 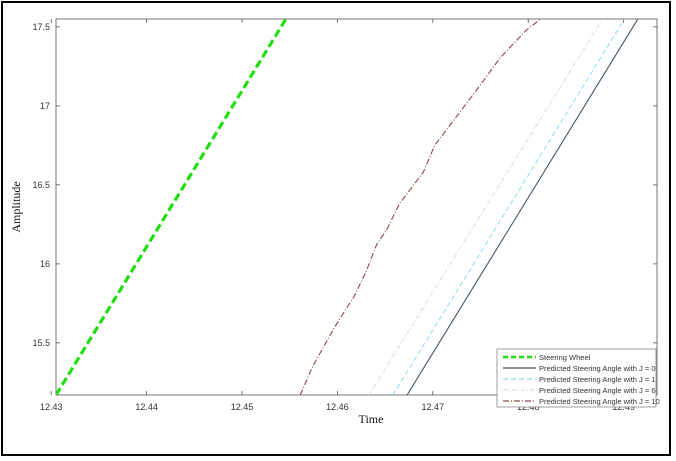 I want to click on x-tick-label: 12.47, so click(x=433, y=407).